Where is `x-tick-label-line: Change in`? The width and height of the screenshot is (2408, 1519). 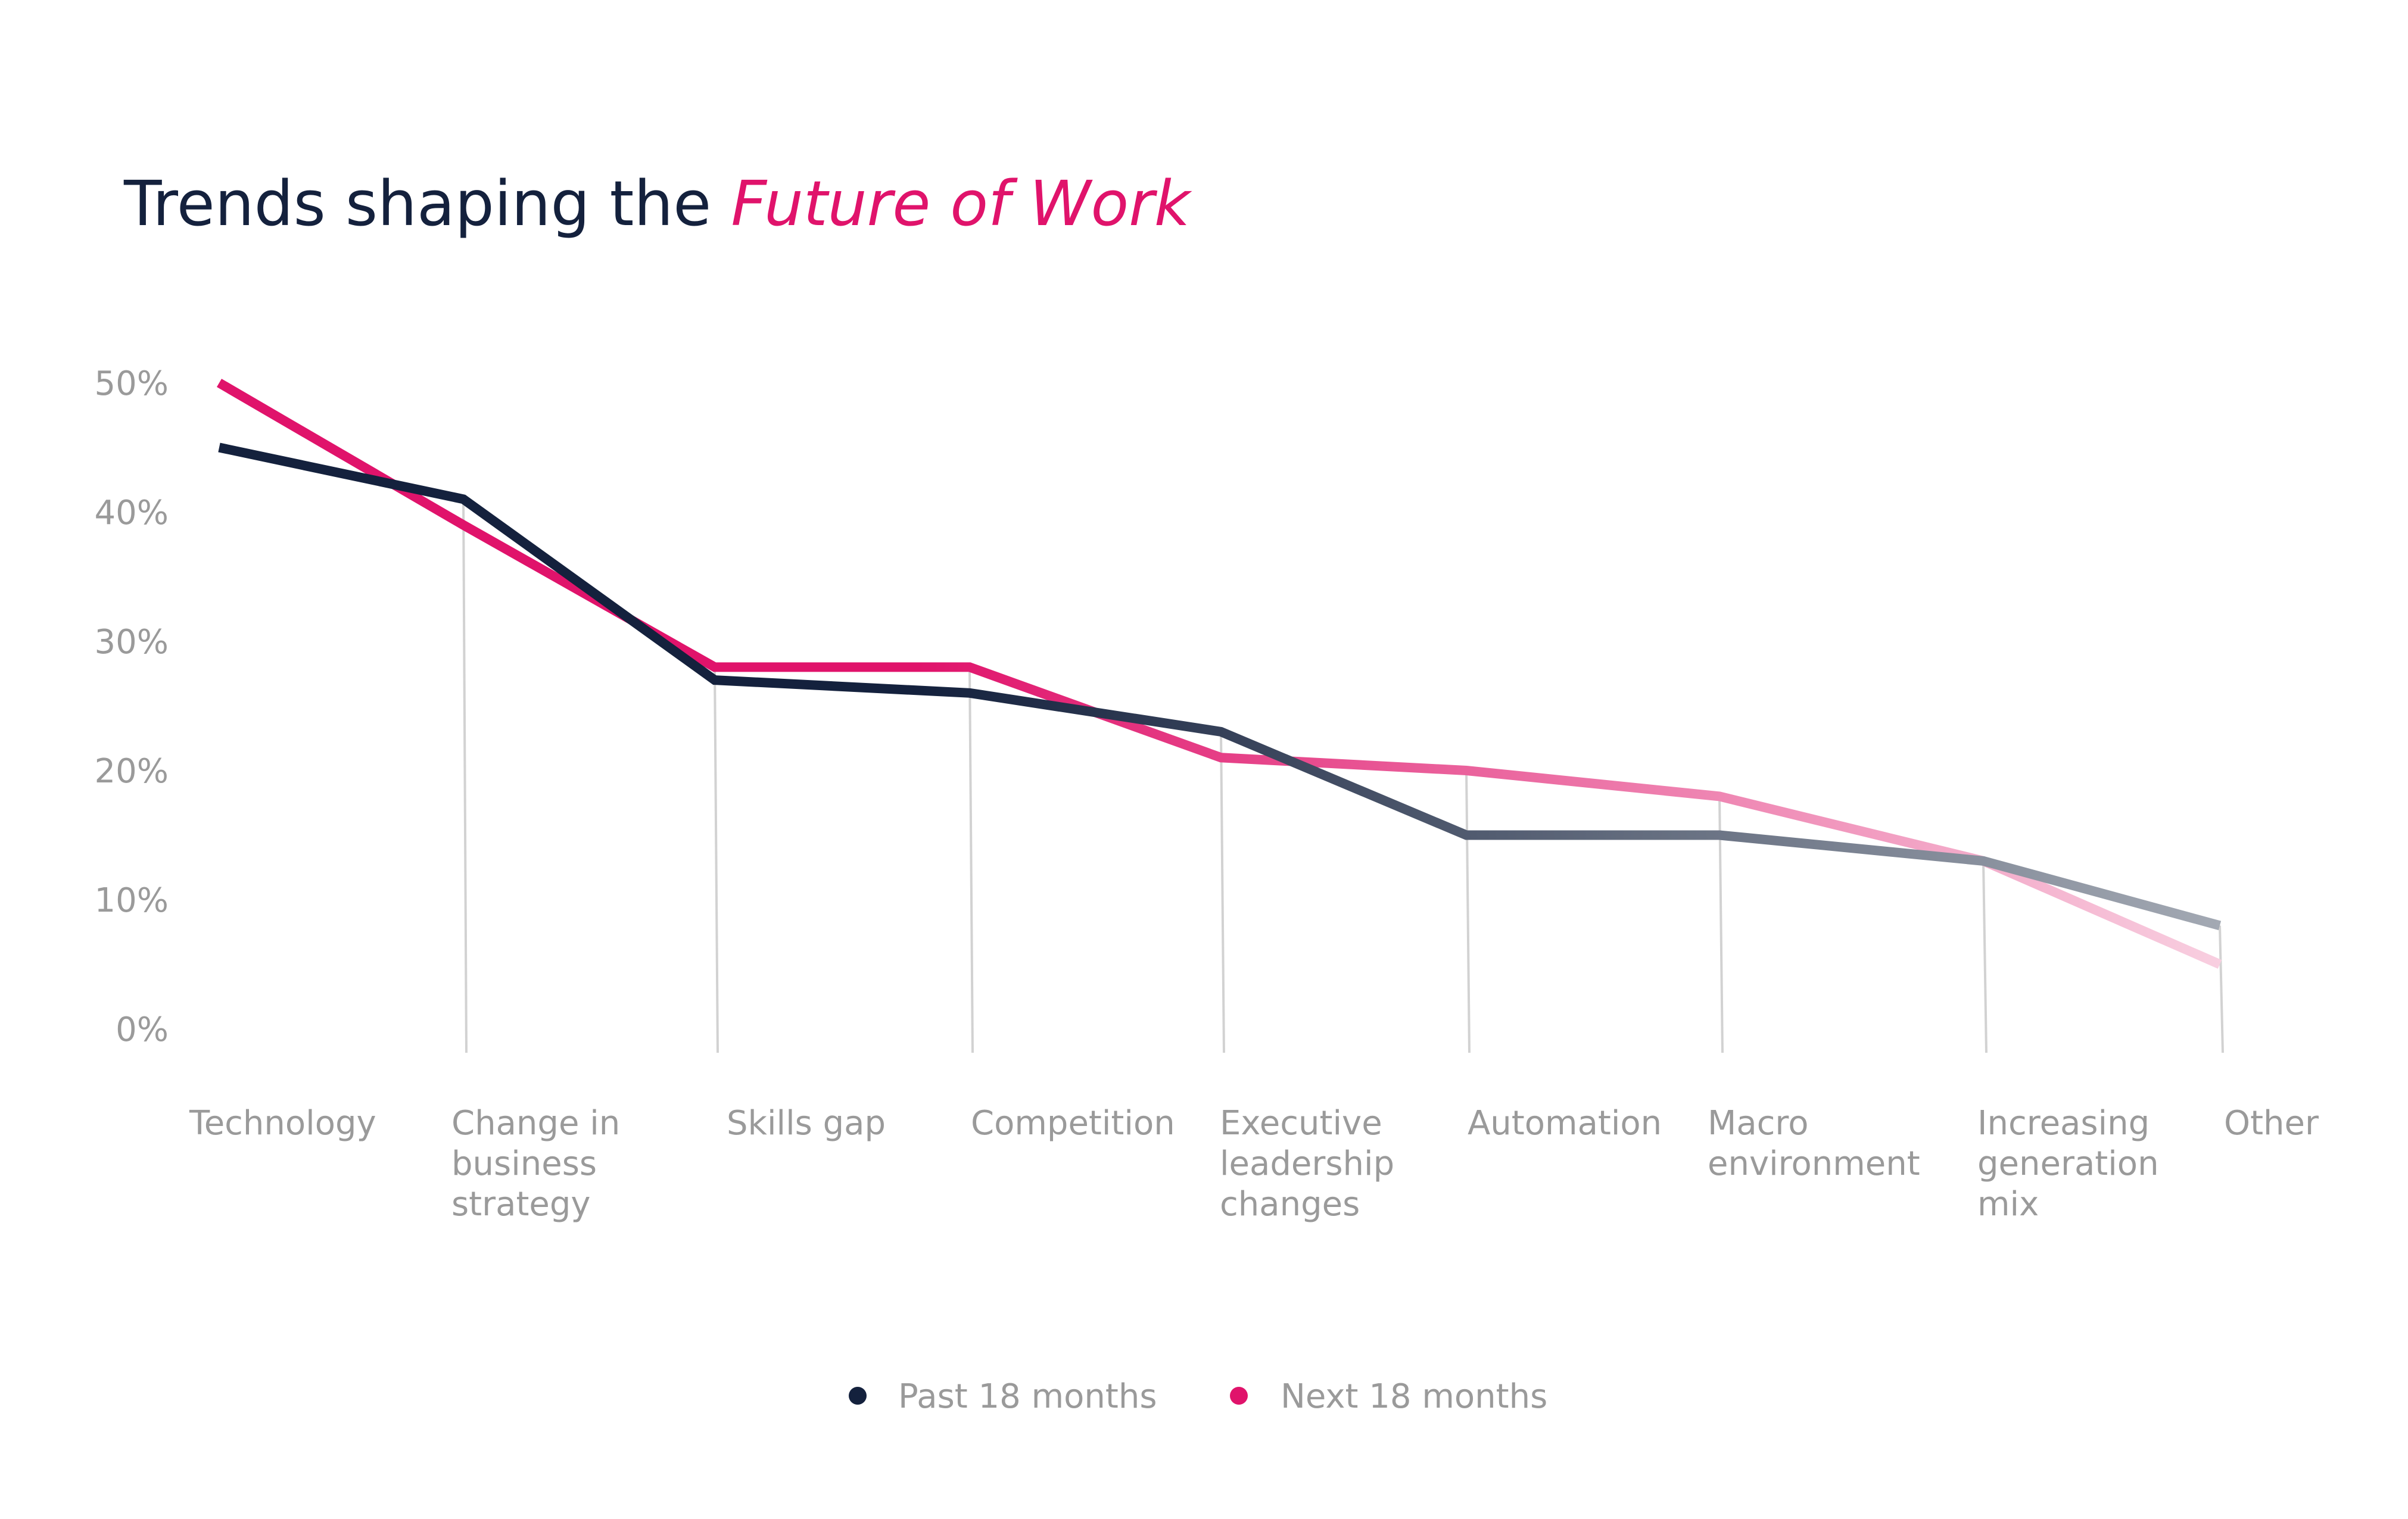 x-tick-label-line: Change in is located at coordinates (535, 1123).